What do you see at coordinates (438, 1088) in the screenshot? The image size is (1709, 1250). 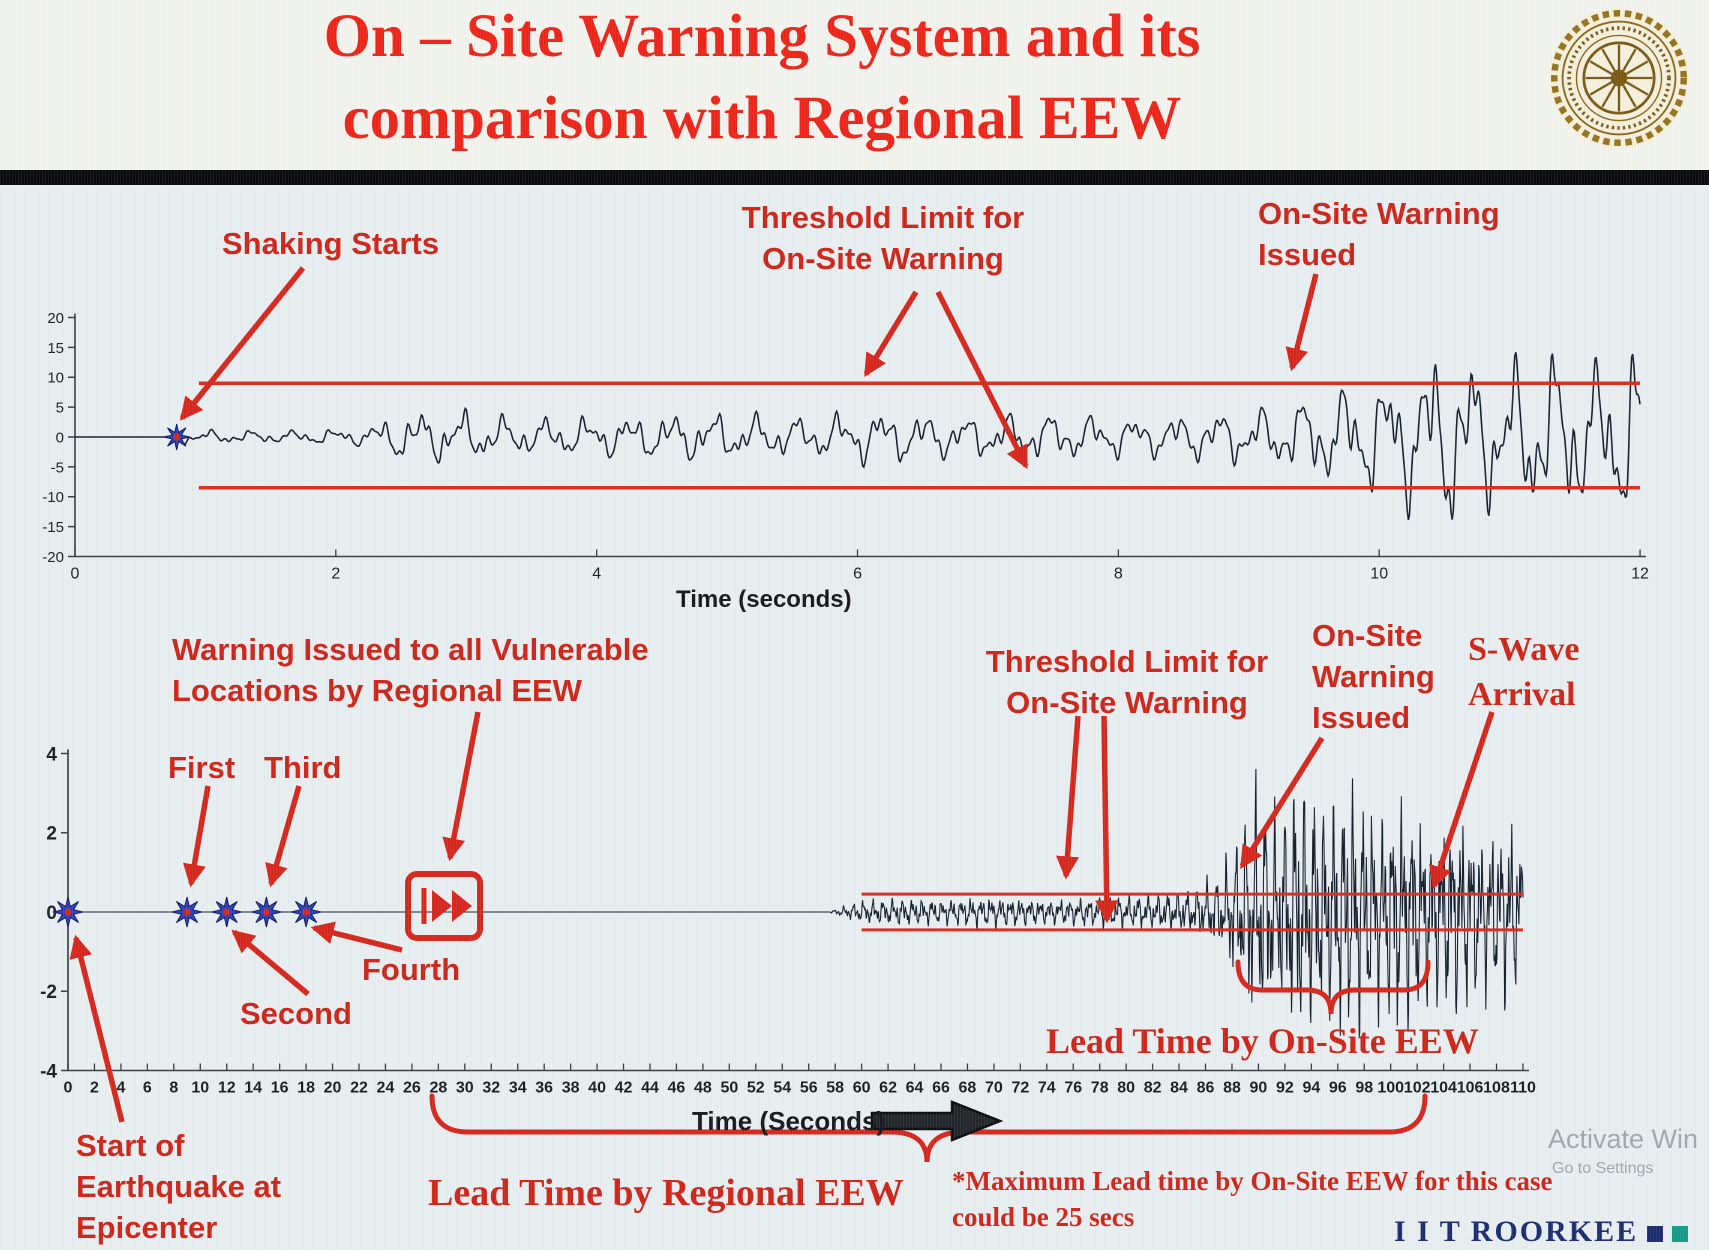 I see `x-tick-label: 28` at bounding box center [438, 1088].